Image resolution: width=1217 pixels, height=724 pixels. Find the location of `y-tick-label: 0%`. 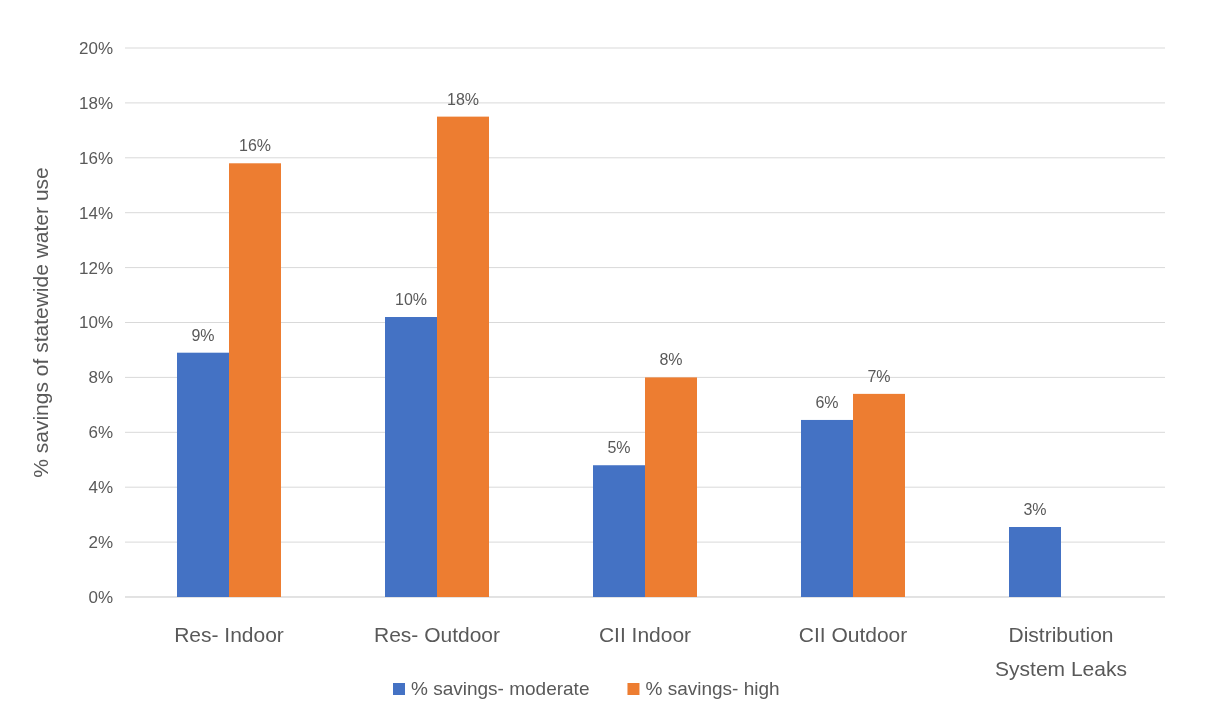

y-tick-label: 0% is located at coordinates (100, 597).